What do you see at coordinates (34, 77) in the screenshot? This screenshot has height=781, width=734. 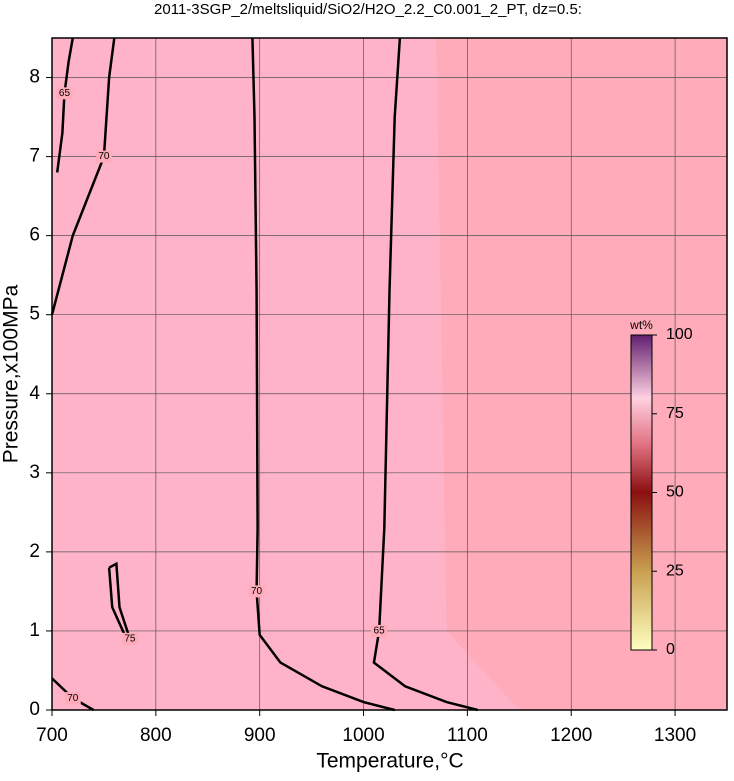 I see `y-tick-label: 8` at bounding box center [34, 77].